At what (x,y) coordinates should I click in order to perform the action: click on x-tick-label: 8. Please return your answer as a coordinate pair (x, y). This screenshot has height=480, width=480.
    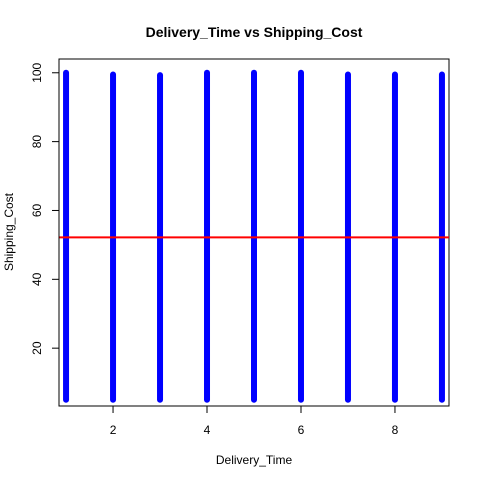
    Looking at the image, I should click on (395, 430).